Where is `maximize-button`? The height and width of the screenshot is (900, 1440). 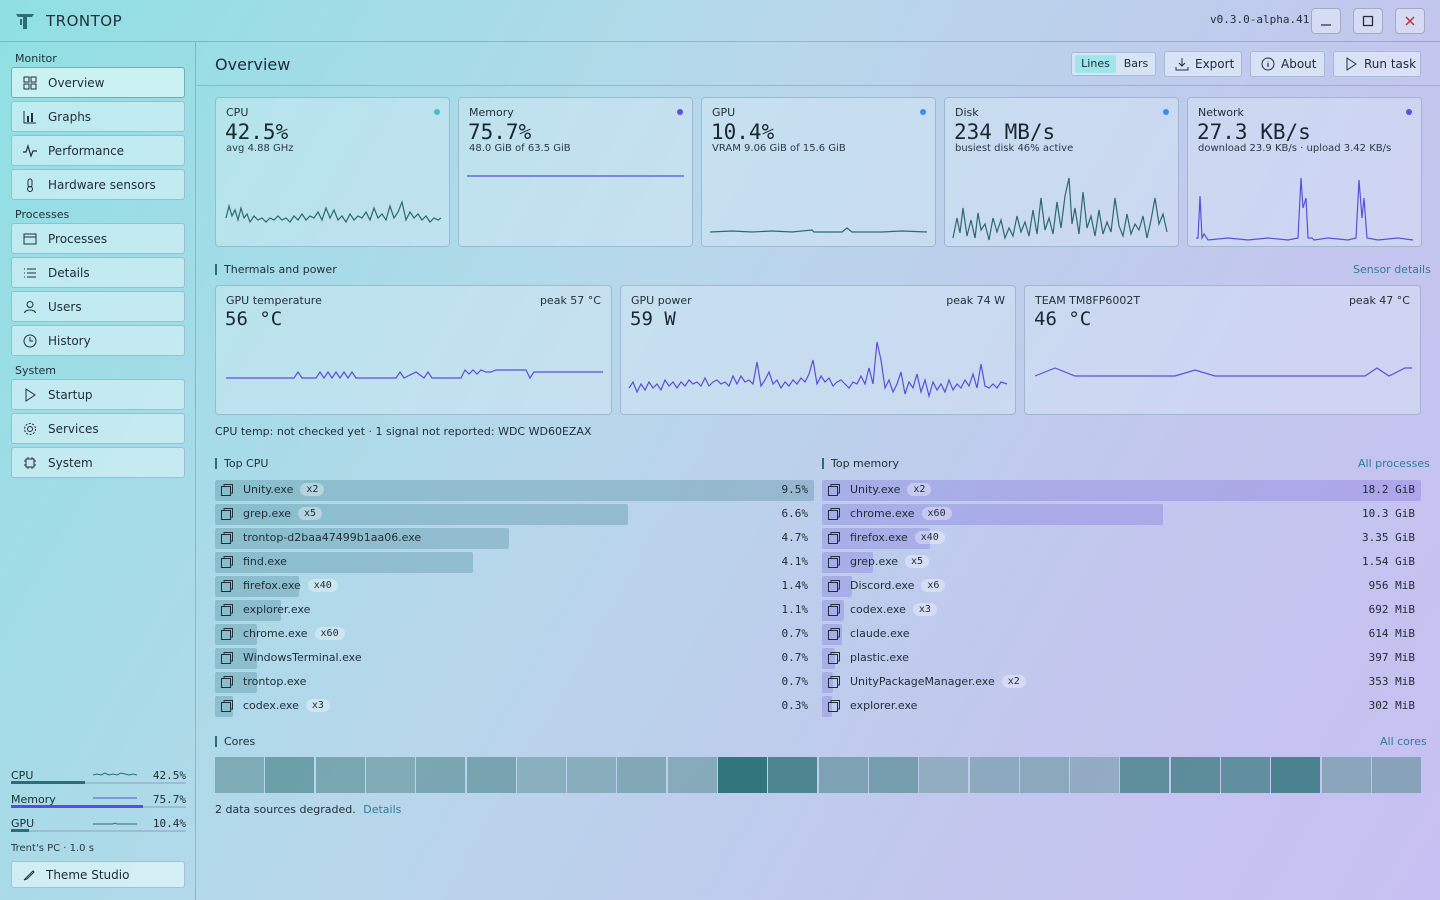
maximize-button is located at coordinates (1368, 21).